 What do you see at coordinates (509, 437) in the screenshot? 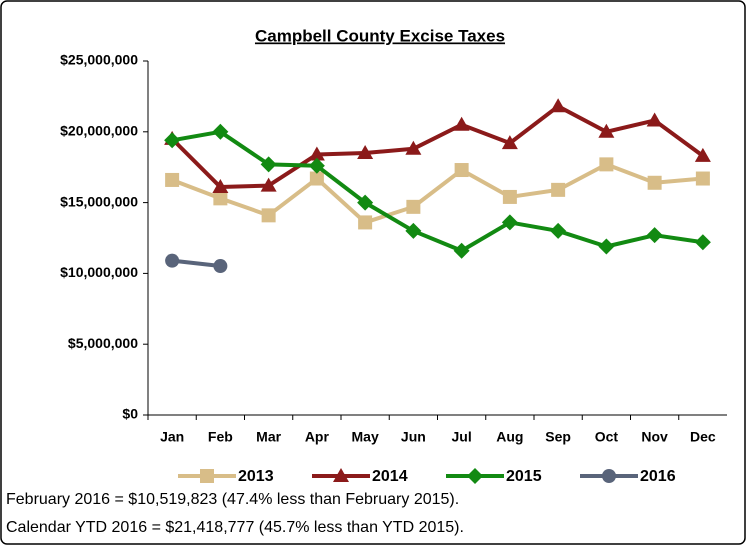
I see `x-tick-label: Aug` at bounding box center [509, 437].